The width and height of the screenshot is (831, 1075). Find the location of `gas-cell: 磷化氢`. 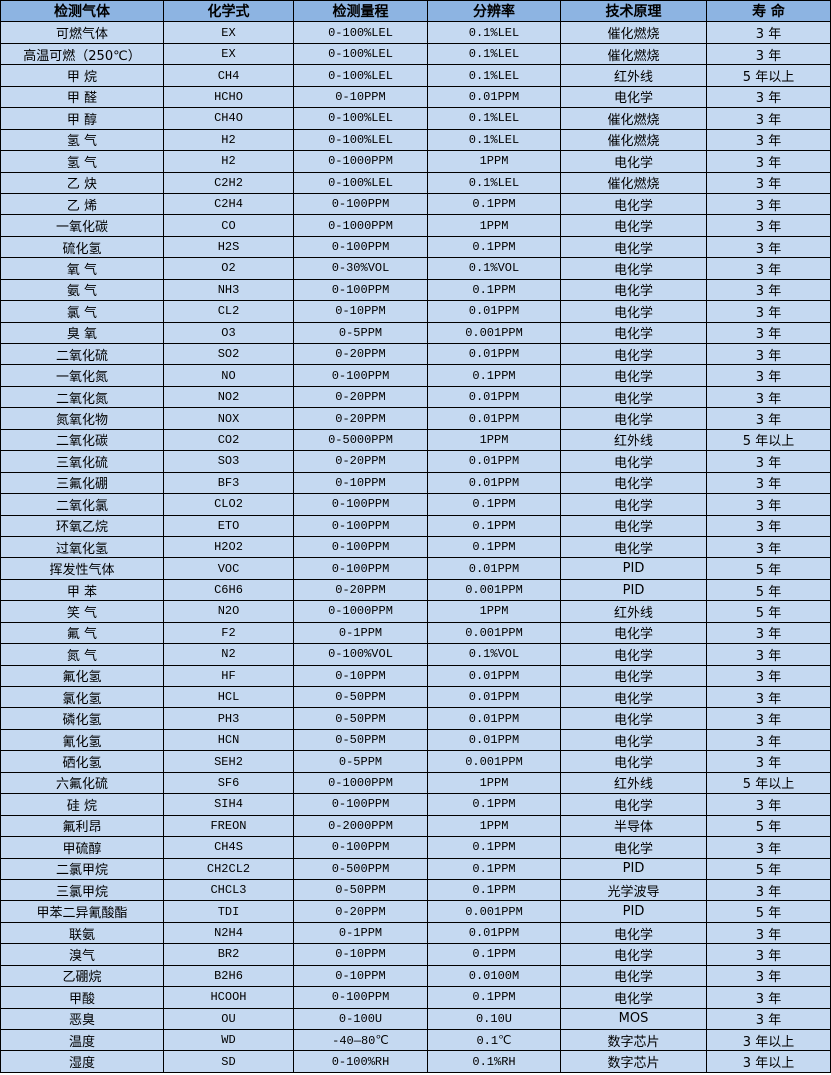

gas-cell: 磷化氢 is located at coordinates (82, 718).